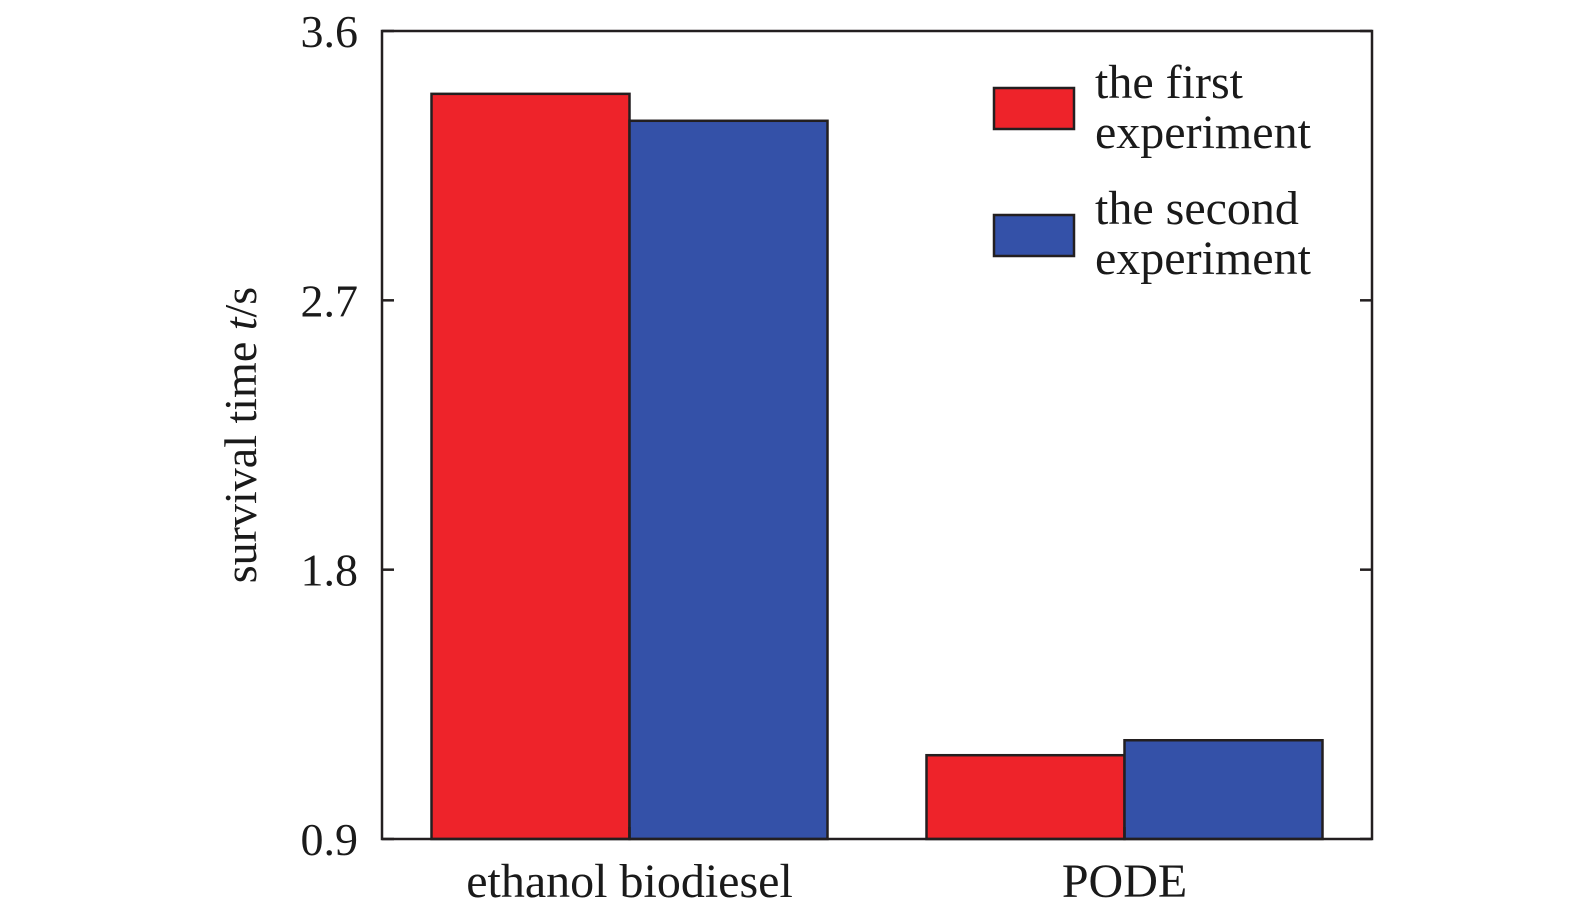 The height and width of the screenshot is (919, 1575). I want to click on bar-first-ethanol-biodiesel, so click(530, 466).